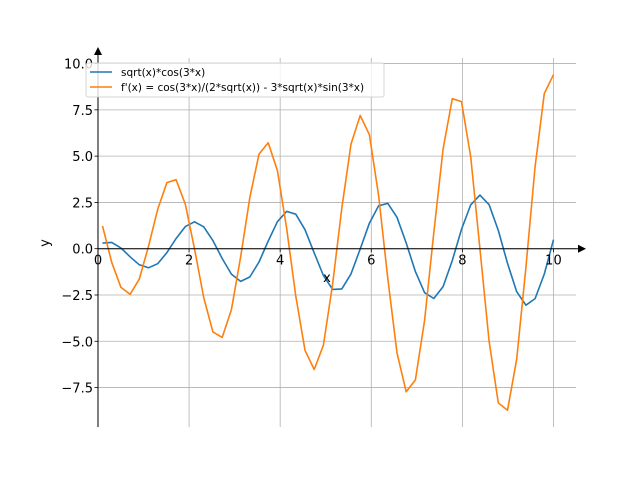  I want to click on x-tick-label: 6, so click(371, 261).